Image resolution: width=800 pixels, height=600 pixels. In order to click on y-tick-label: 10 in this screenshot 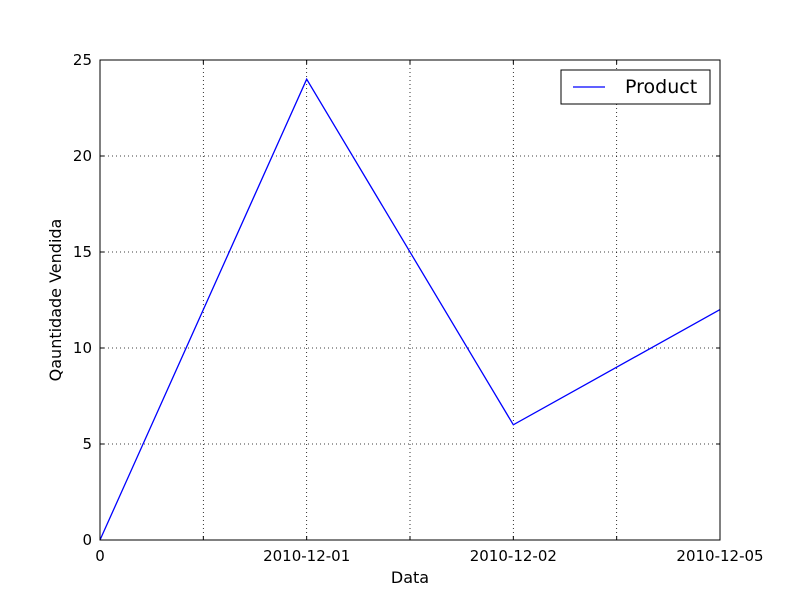, I will do `click(82, 348)`.